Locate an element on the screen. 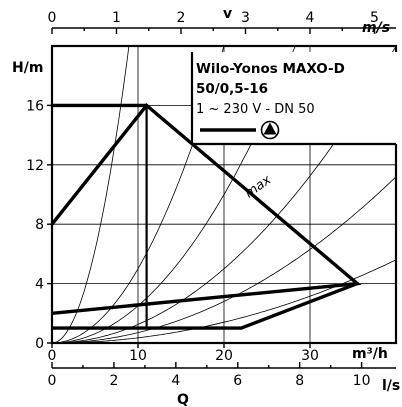  top-tick-label: 2 is located at coordinates (181, 18).